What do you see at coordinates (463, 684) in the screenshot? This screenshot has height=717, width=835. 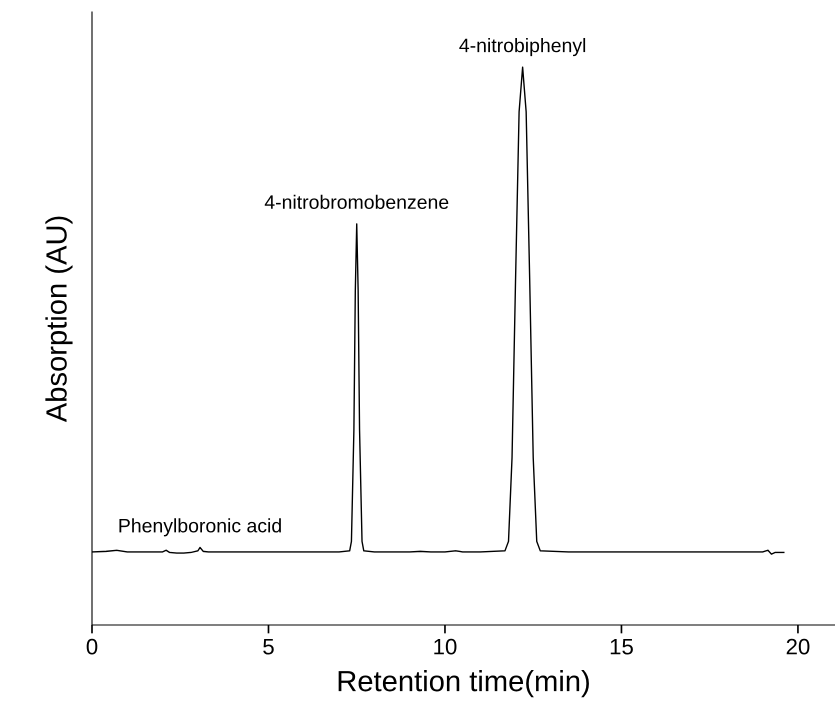 I see `x-axis-title: Retention time(min)` at bounding box center [463, 684].